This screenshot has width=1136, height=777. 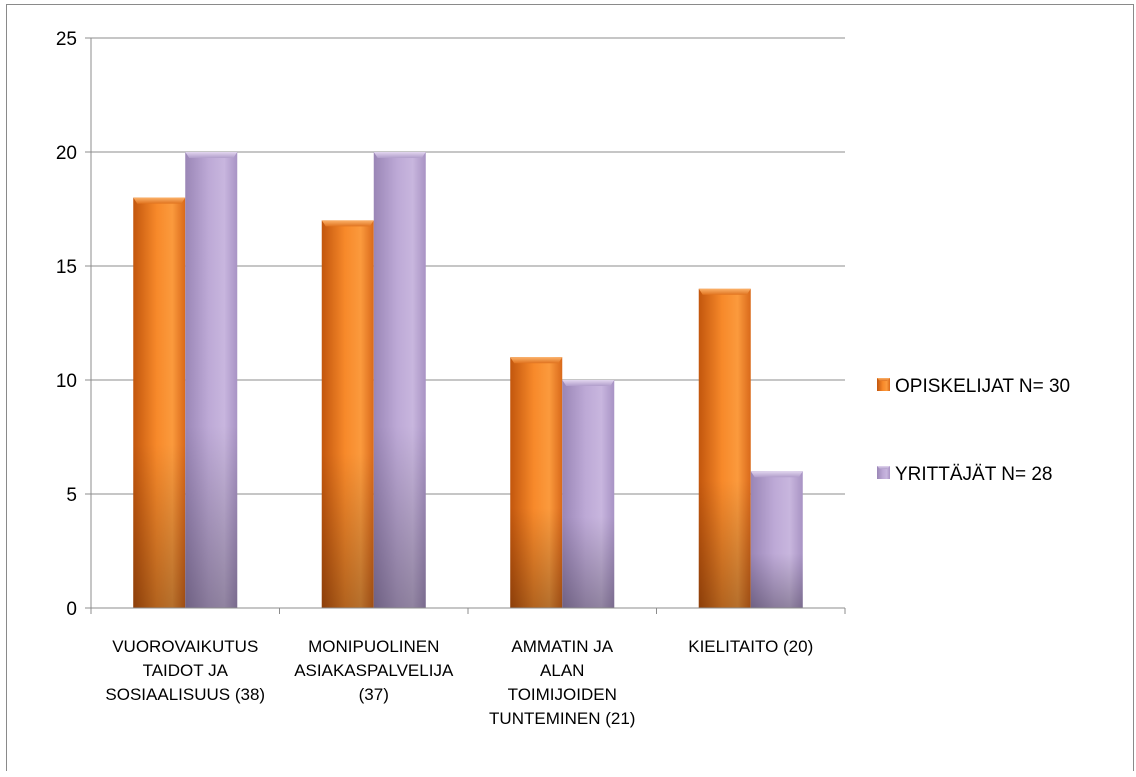 I want to click on y-tick-label: 5, so click(x=71, y=495).